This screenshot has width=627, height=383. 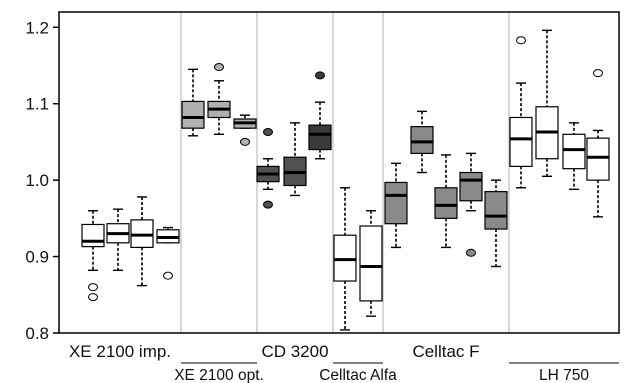 What do you see at coordinates (37, 104) in the screenshot?
I see `y-tick-label: 1.1` at bounding box center [37, 104].